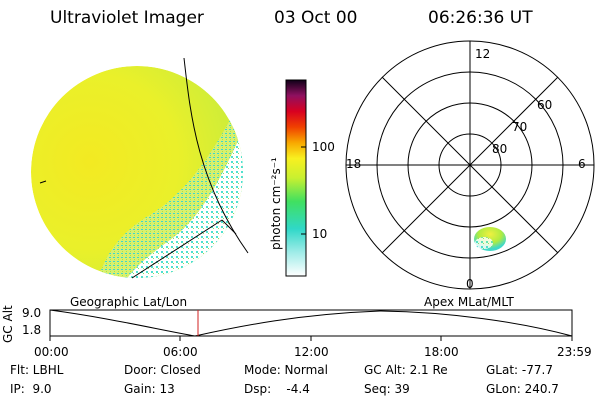 Image resolution: width=600 pixels, height=400 pixels. I want to click on mlt-label-18: 18, so click(354, 164).